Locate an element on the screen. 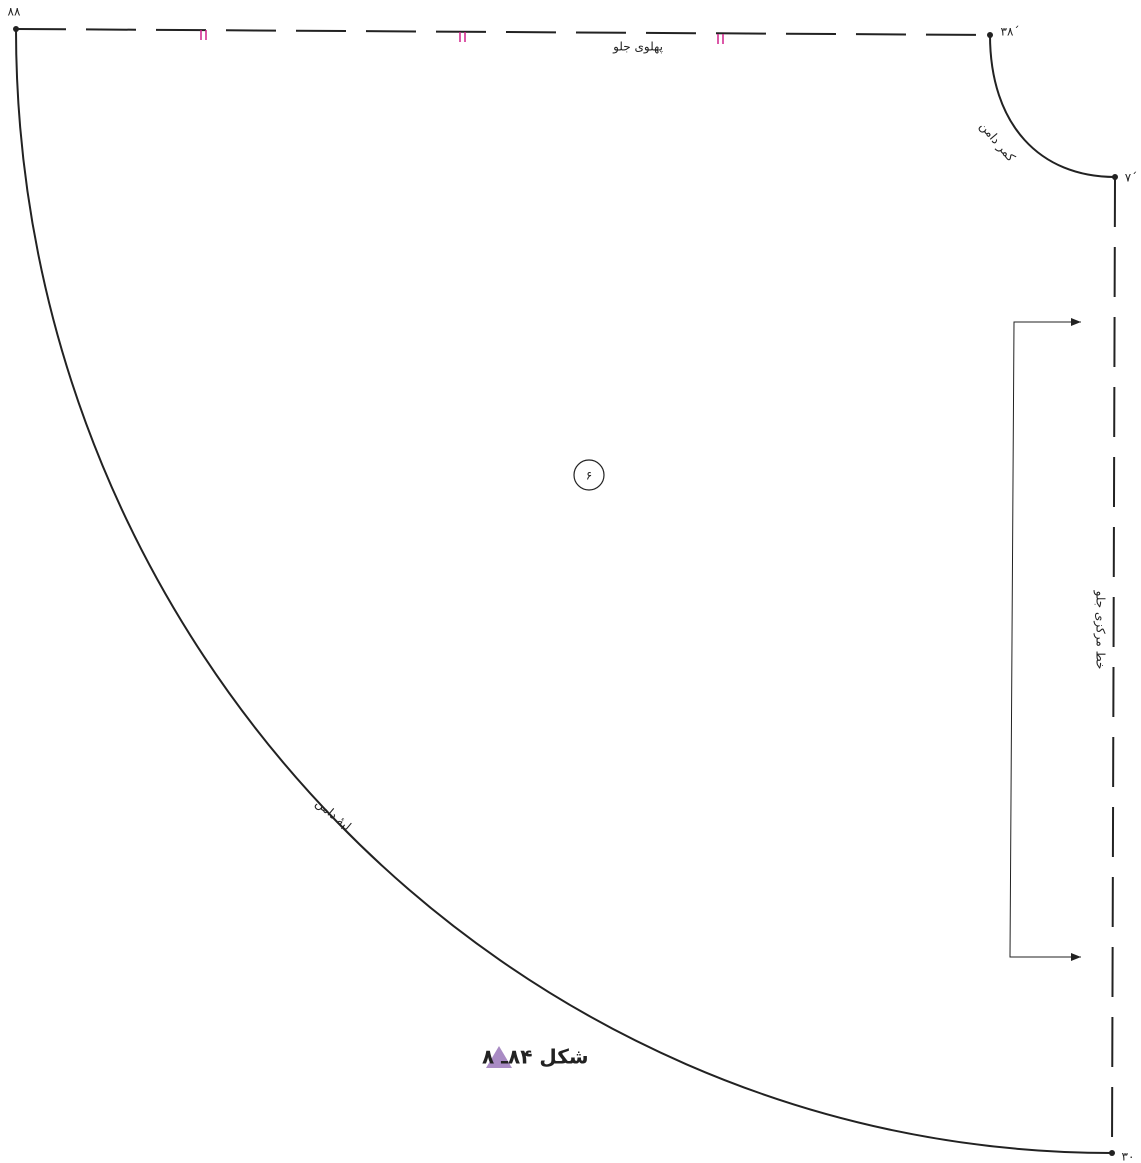 The image size is (1141, 1163). side-front-line is located at coordinates (503, 32).